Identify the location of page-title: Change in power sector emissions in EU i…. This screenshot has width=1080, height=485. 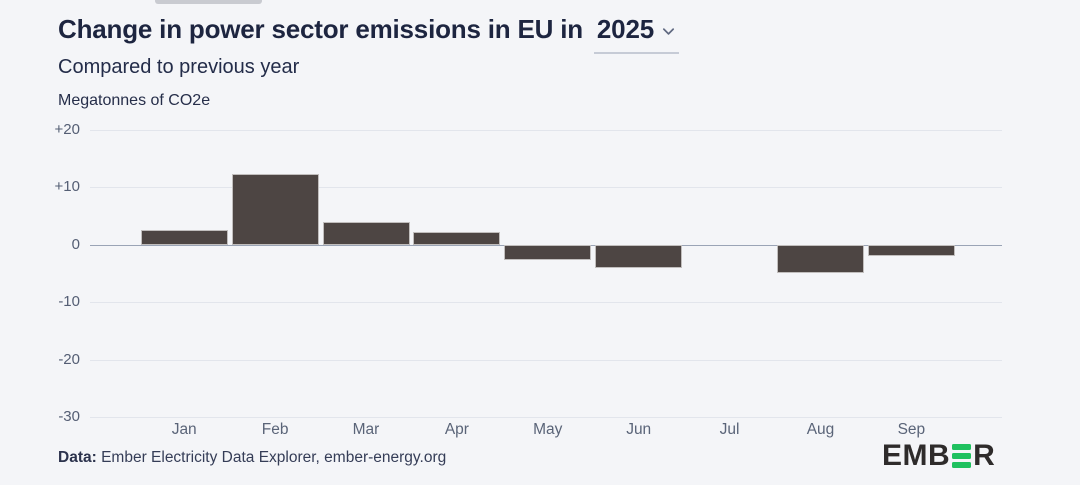
(368, 34).